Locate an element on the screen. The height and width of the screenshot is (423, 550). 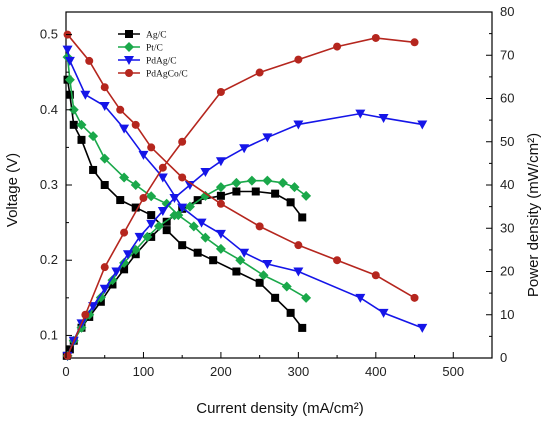
y-tick-label: 0.2 is located at coordinates (49, 259).